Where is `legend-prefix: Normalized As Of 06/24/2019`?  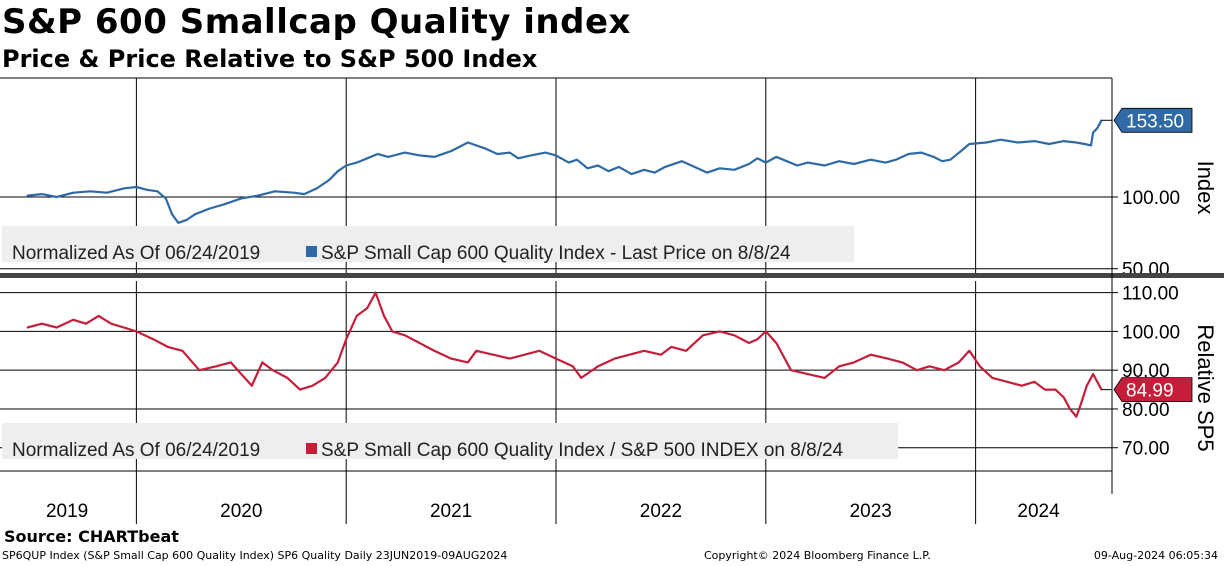
legend-prefix: Normalized As Of 06/24/2019 is located at coordinates (136, 253).